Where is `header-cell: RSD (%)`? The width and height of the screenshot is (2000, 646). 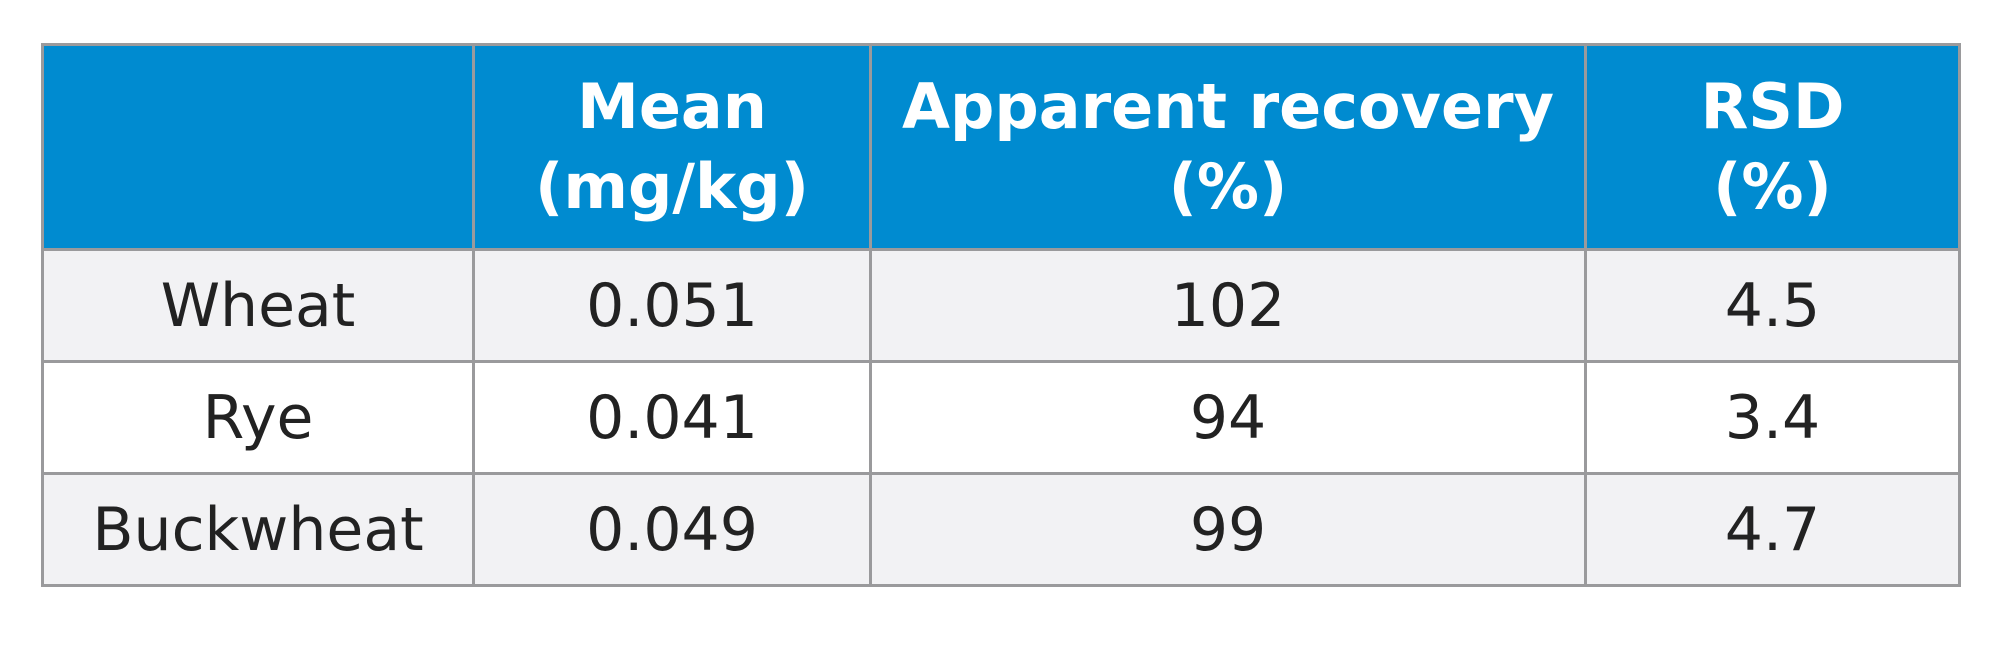
header-cell: RSD (%) is located at coordinates (1772, 147).